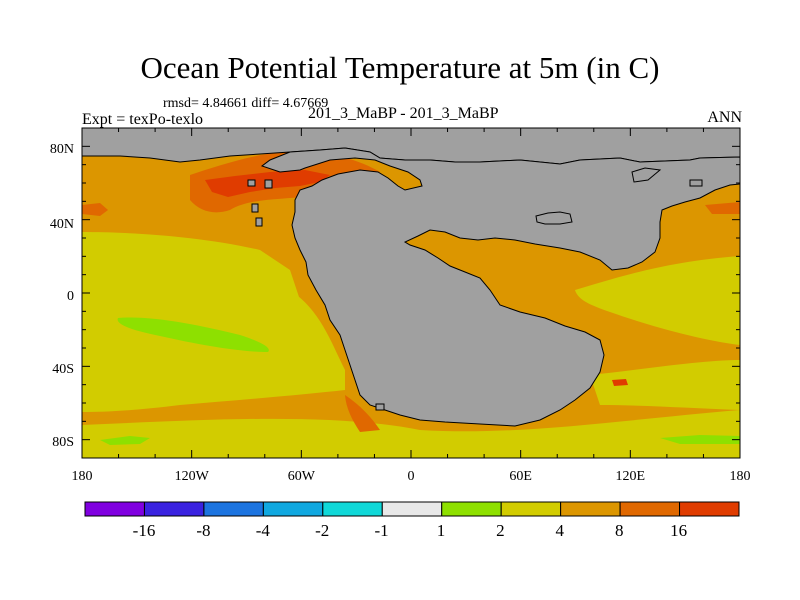 The height and width of the screenshot is (600, 800). I want to click on colorbar-label: -16, so click(144, 530).